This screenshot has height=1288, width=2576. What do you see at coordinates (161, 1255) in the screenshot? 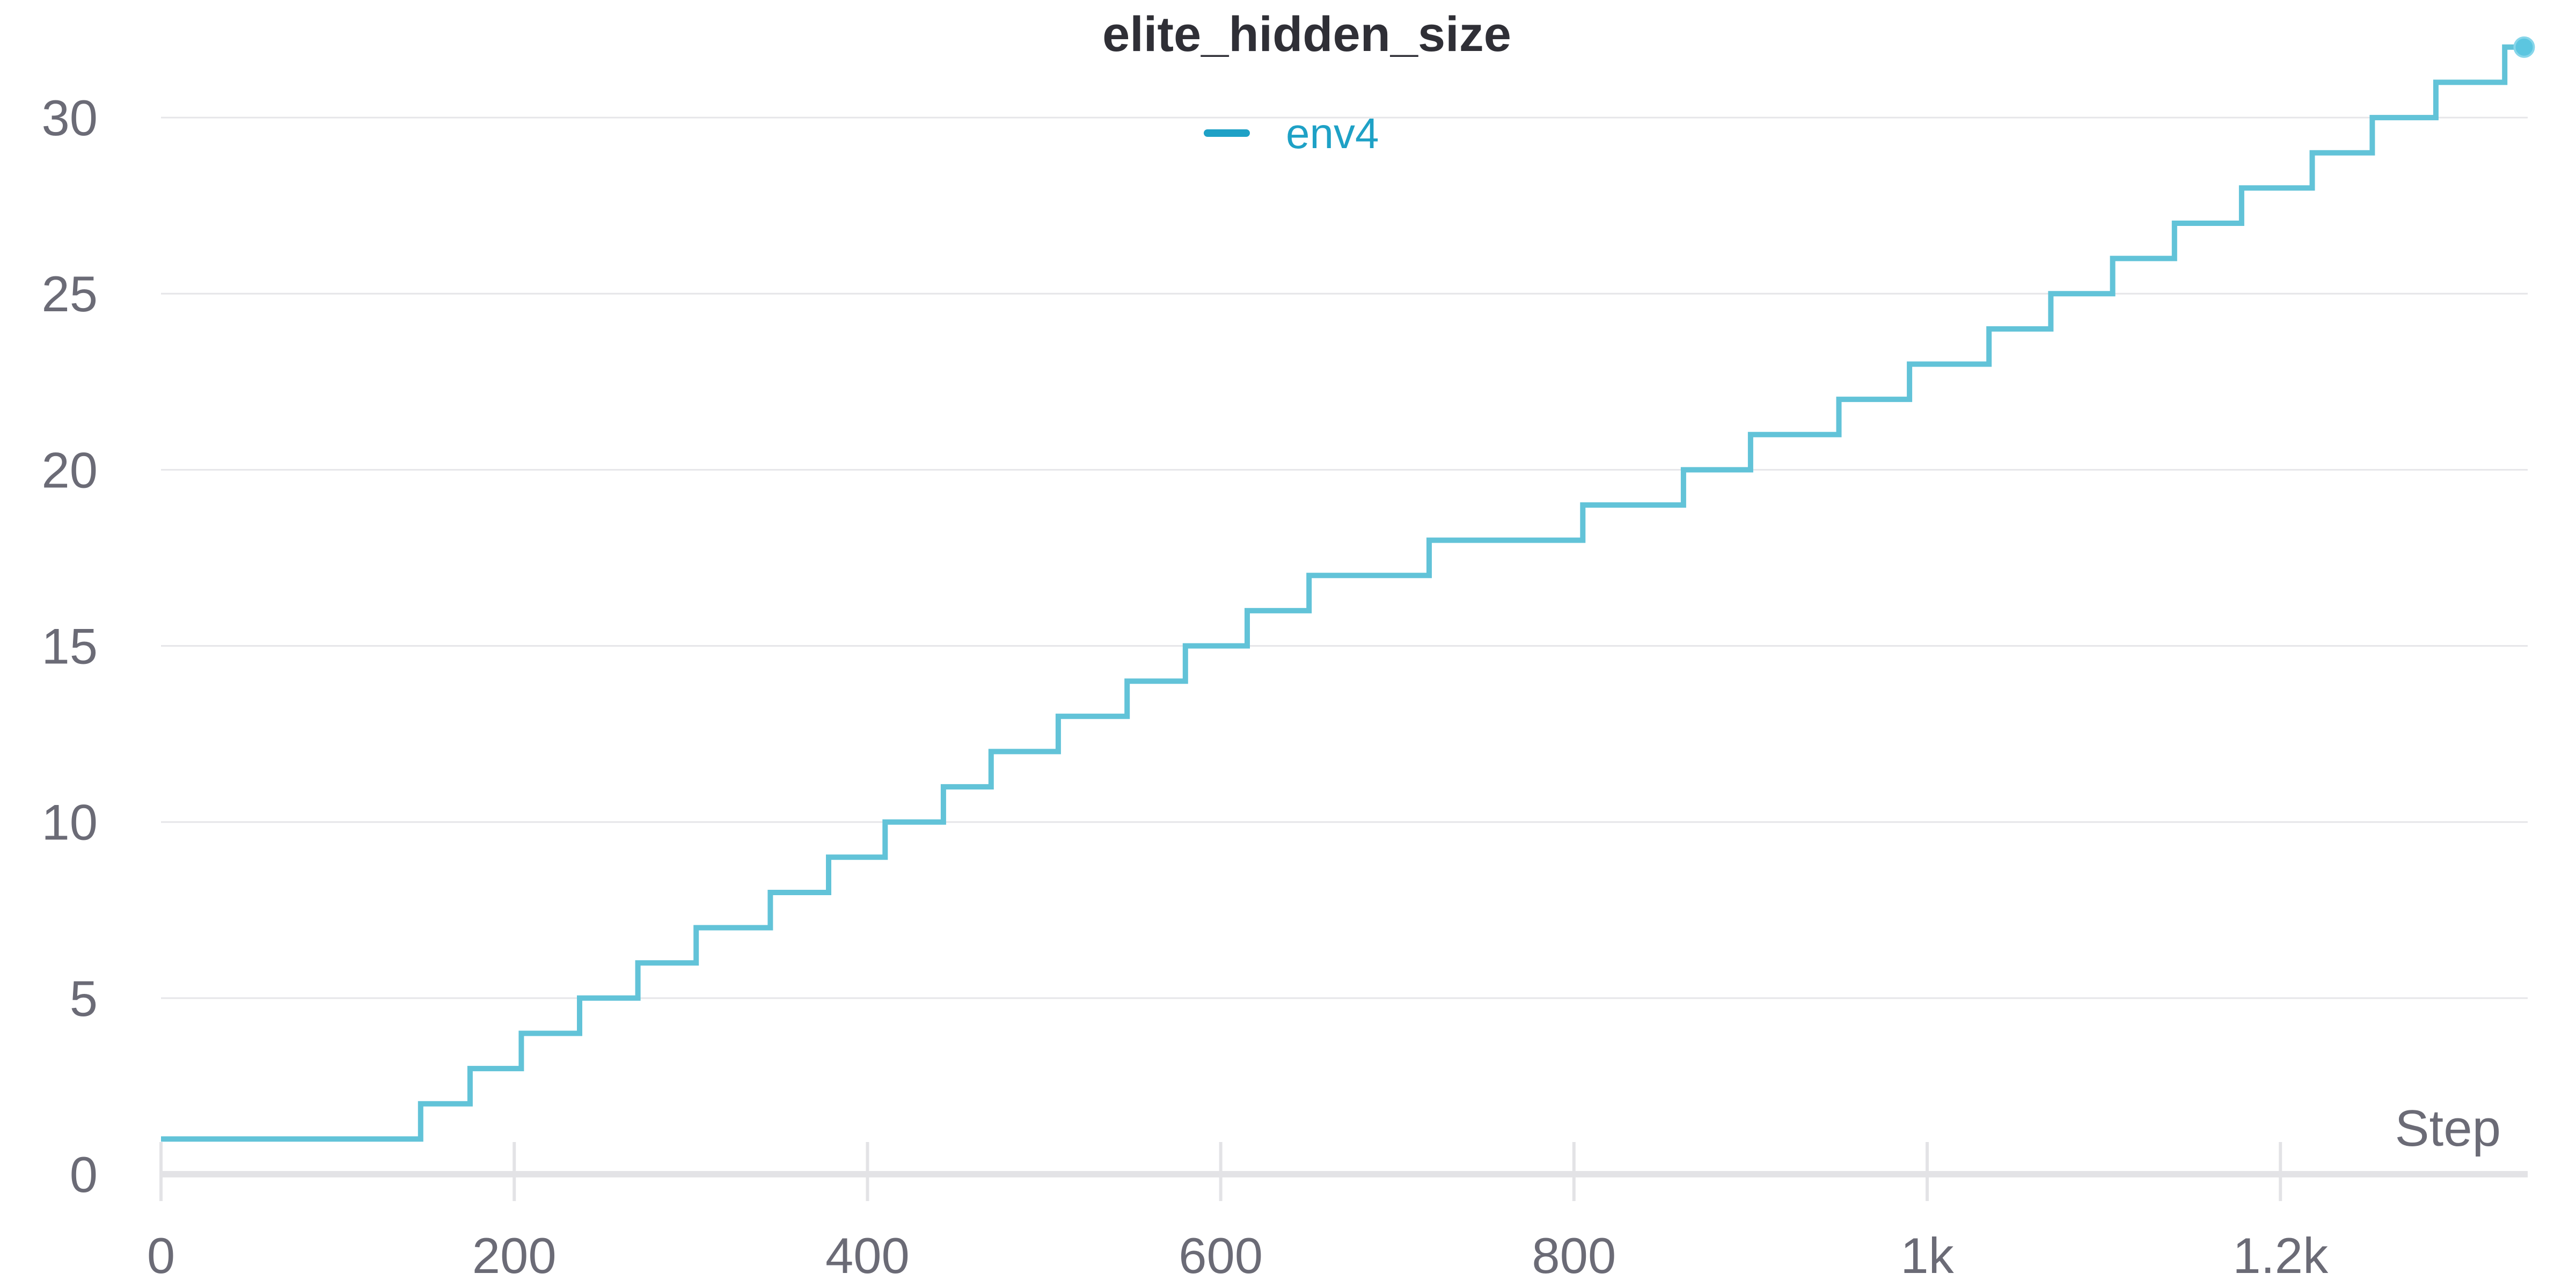
I see `x-tick-label: 0` at bounding box center [161, 1255].